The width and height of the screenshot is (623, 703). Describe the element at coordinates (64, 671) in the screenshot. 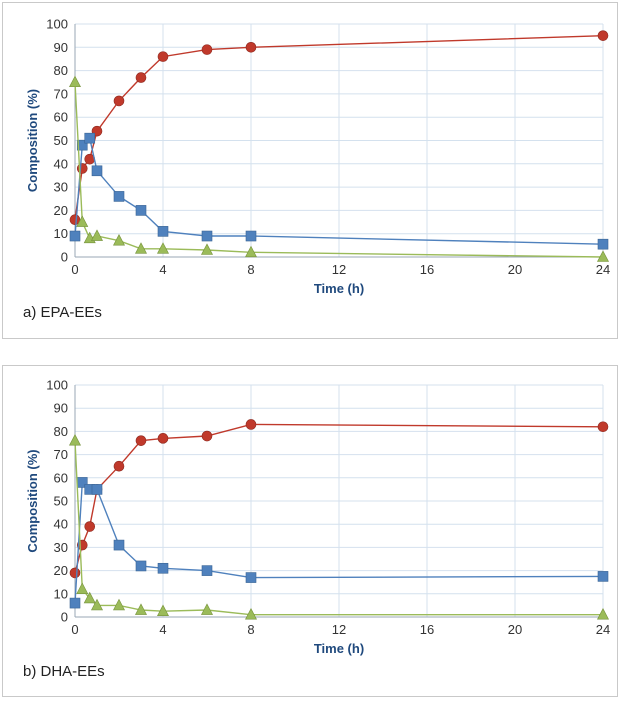

I see `panel-label-dha: b) DHA-EEs` at that location.